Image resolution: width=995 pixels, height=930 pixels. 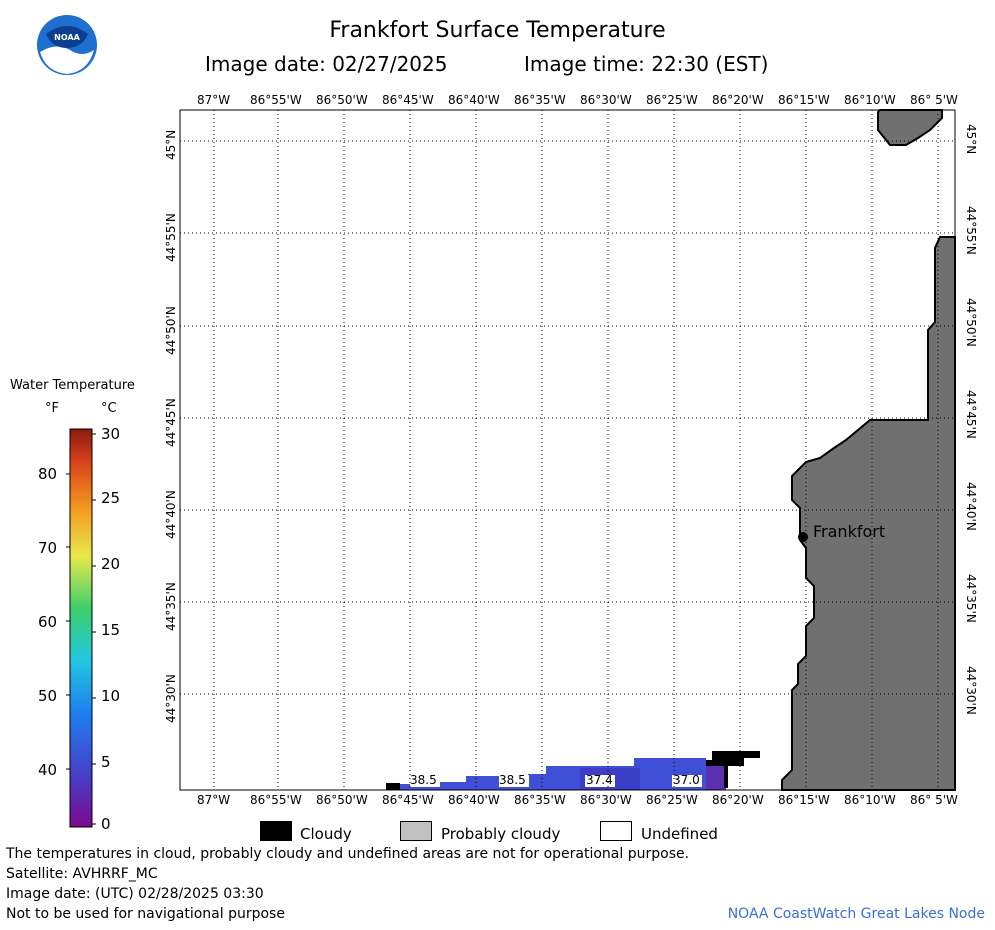 What do you see at coordinates (67, 45) in the screenshot?
I see `noaa-logo: NOAA` at bounding box center [67, 45].